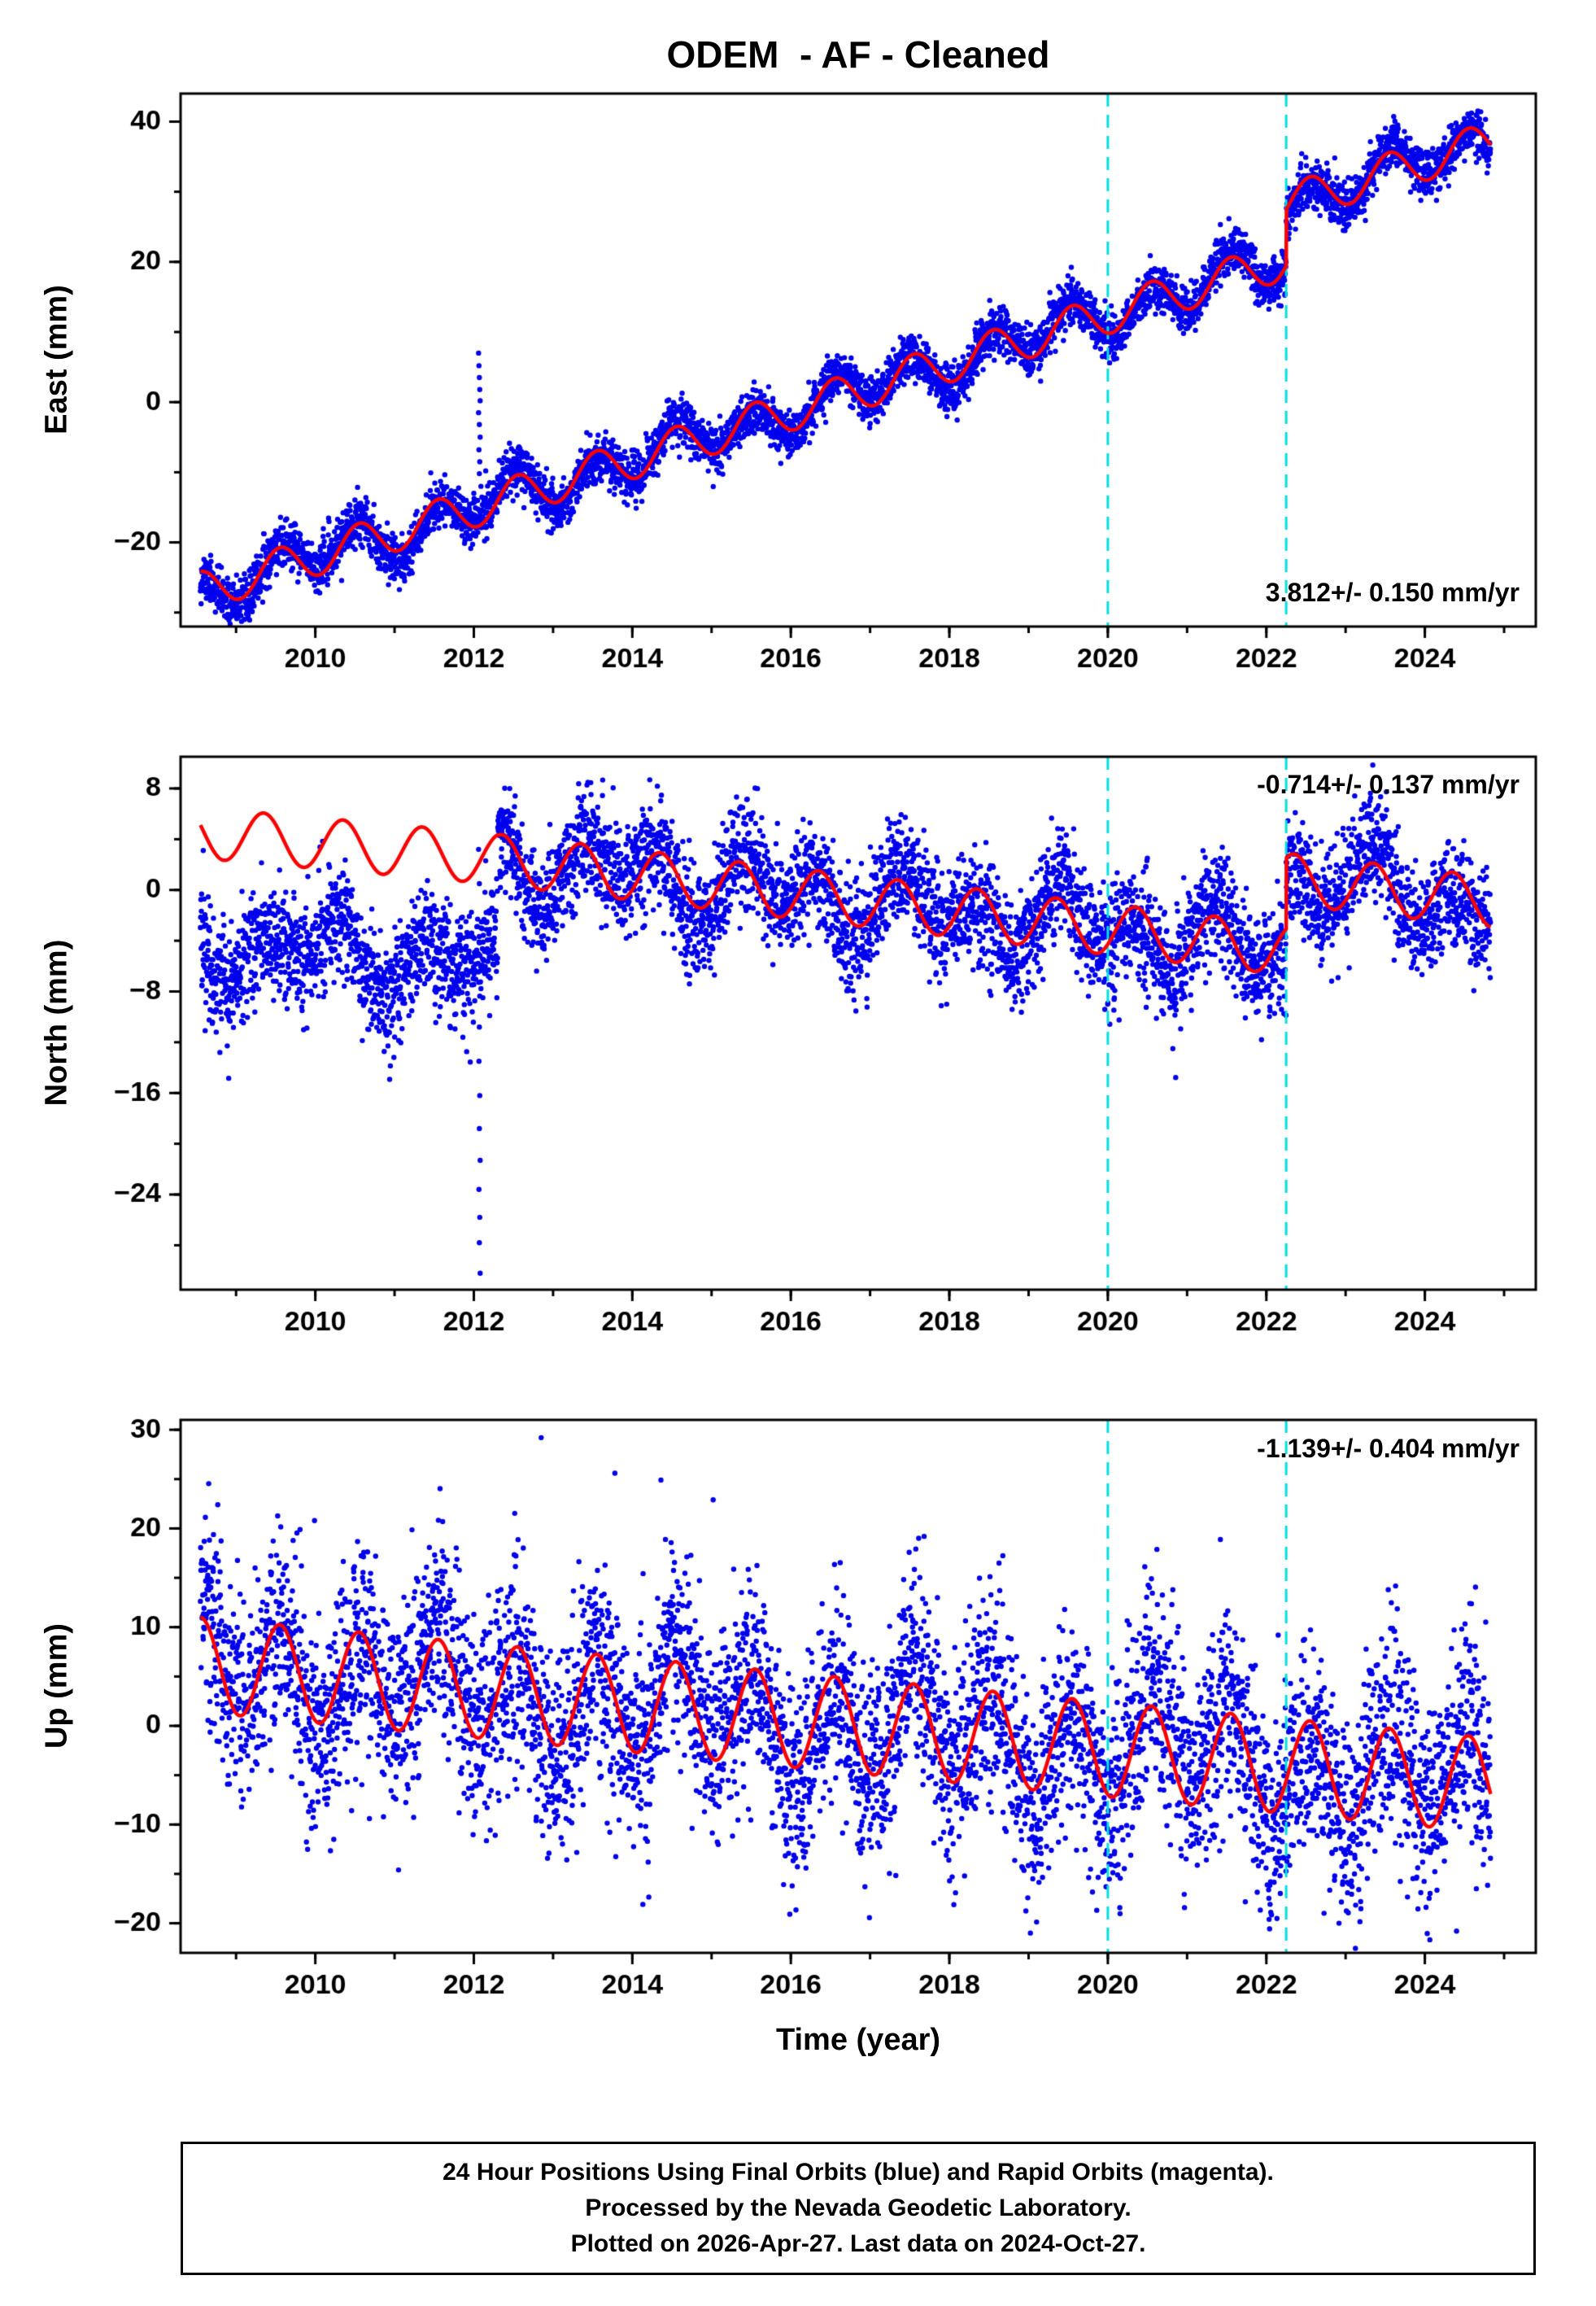  I want to click on north-rate-label: -0.714+/- 0.137 mm/yr, so click(1388, 784).